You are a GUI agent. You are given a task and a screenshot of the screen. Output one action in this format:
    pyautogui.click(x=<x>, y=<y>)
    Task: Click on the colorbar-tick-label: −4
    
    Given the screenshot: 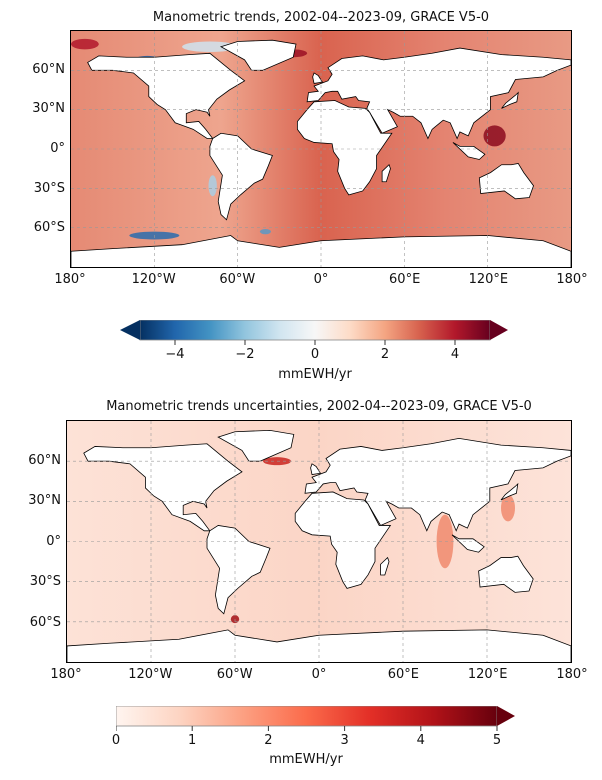 What is the action you would take?
    pyautogui.click(x=175, y=354)
    